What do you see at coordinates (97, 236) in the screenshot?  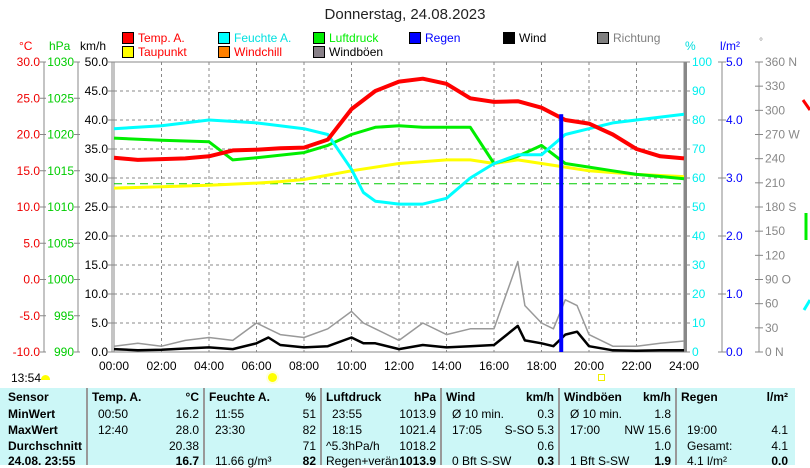 I see `tick-label: 20.0` at bounding box center [97, 236].